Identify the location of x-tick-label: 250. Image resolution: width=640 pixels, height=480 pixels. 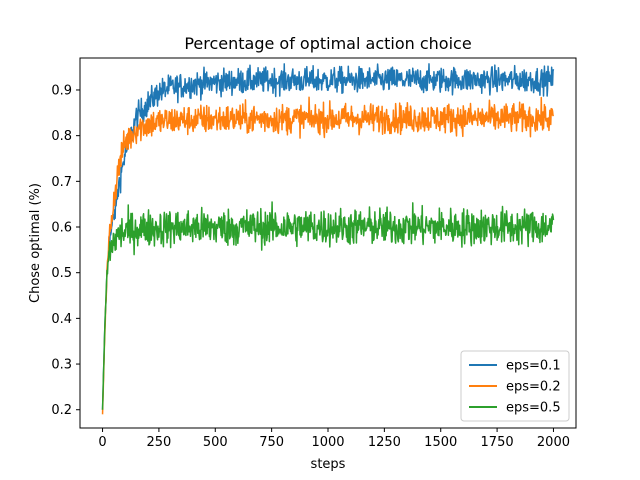
(158, 442).